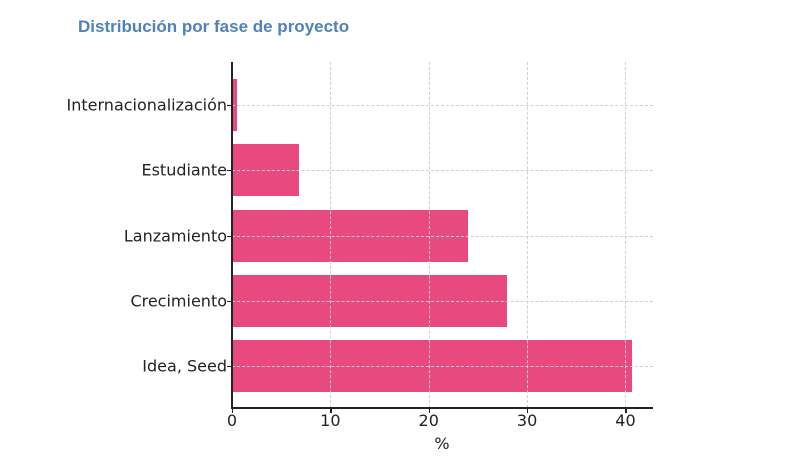  What do you see at coordinates (232, 420) in the screenshot?
I see `x-tick-label: 0` at bounding box center [232, 420].